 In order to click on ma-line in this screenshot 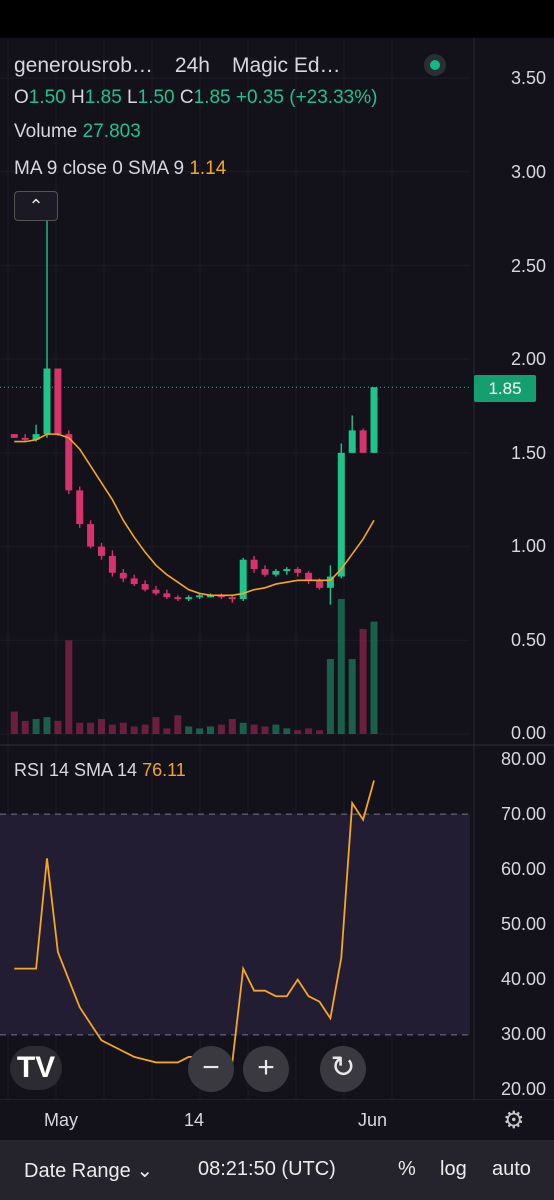, I will do `click(194, 515)`.